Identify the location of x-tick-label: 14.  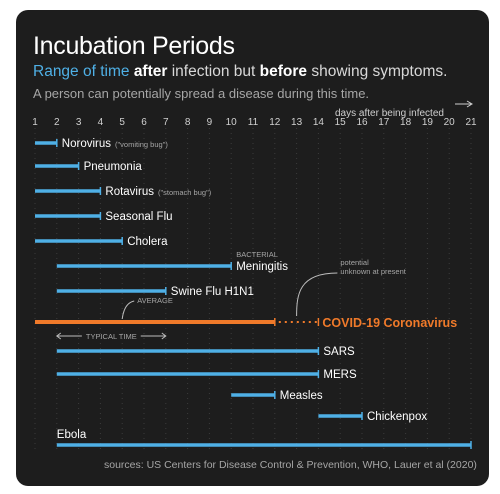
(319, 122).